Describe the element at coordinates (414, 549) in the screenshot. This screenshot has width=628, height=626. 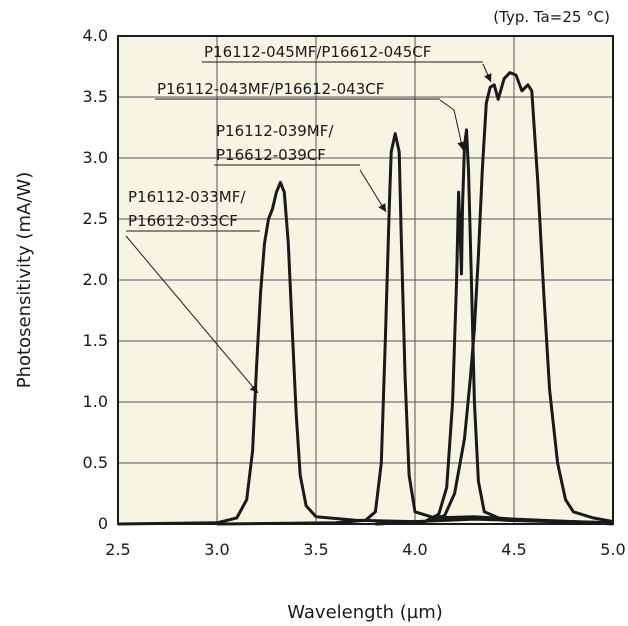
I see `x-tick-label: 4.0` at that location.